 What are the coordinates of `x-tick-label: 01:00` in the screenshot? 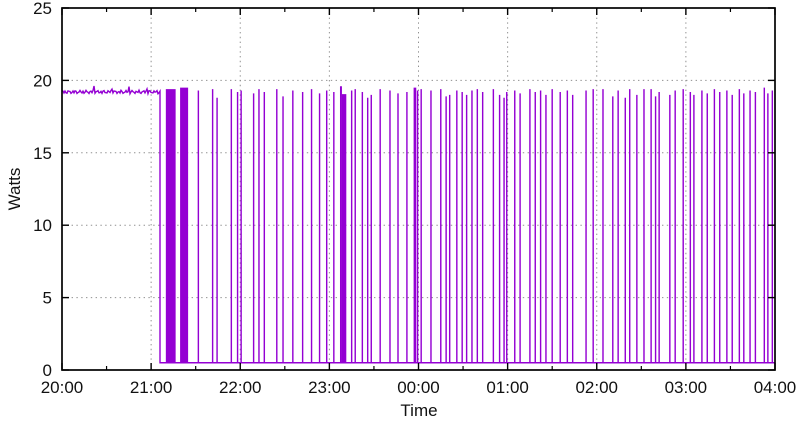 It's located at (507, 387).